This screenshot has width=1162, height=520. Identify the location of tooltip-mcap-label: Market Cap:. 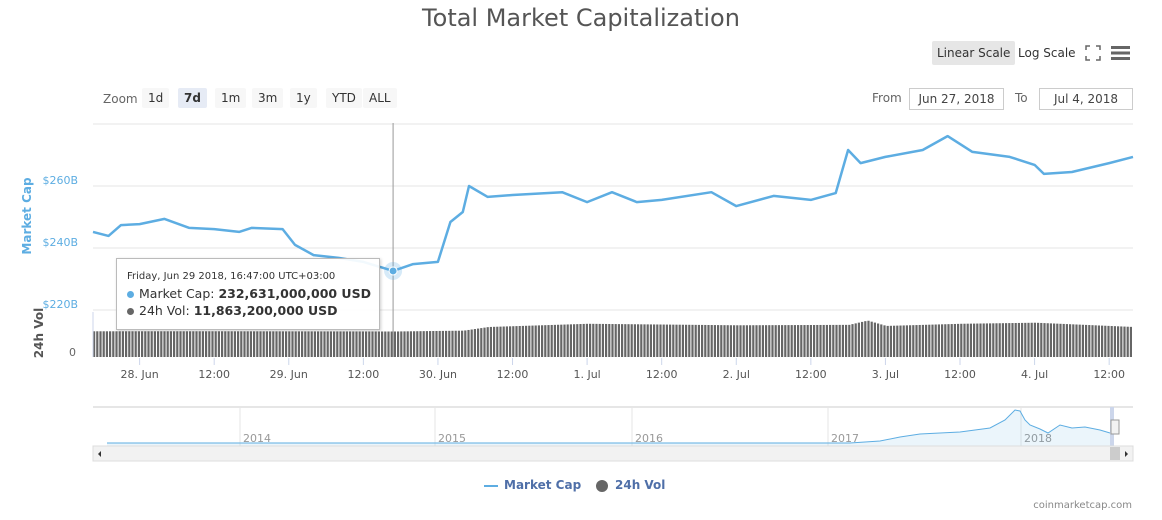
(177, 293).